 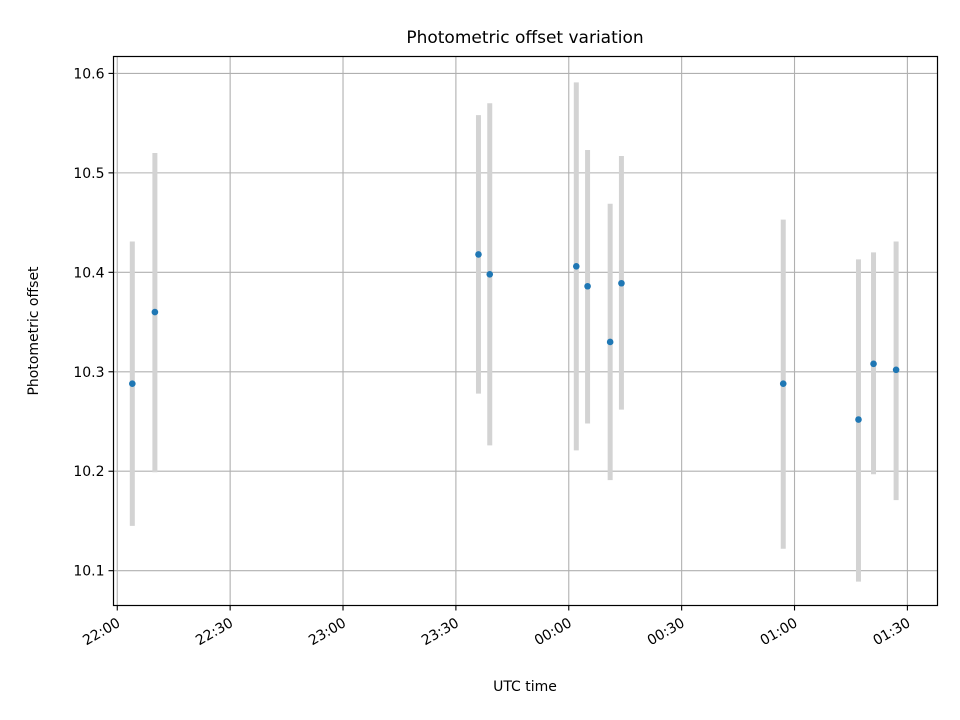 What do you see at coordinates (34, 331) in the screenshot?
I see `y-axis-label: Photometric offset` at bounding box center [34, 331].